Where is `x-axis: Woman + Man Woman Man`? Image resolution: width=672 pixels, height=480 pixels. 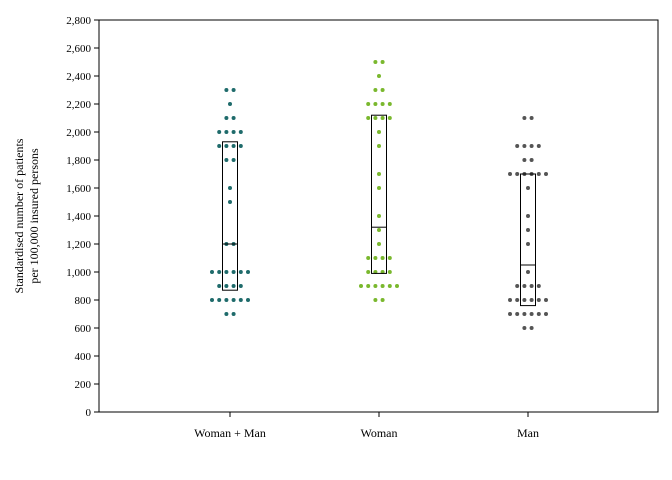 x-axis: Woman + Man Woman Man is located at coordinates (366, 426).